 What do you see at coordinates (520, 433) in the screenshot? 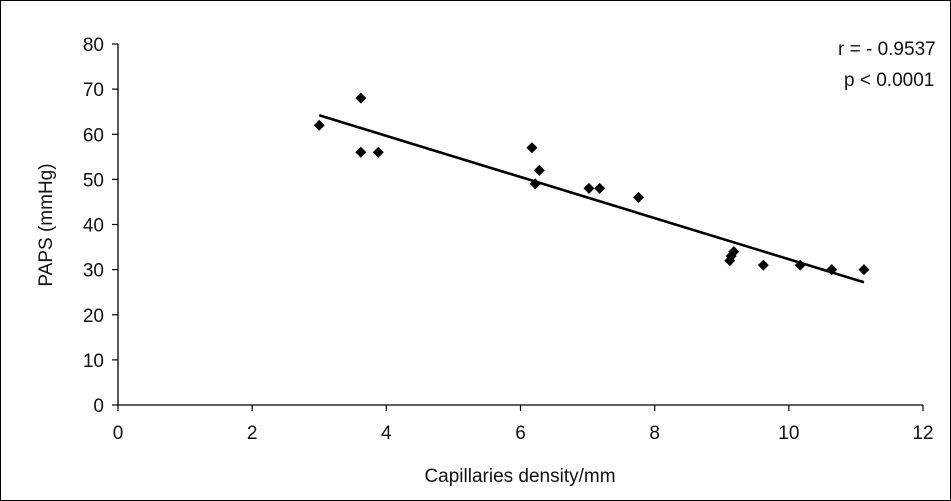
I see `x-tick-label: 6` at bounding box center [520, 433].